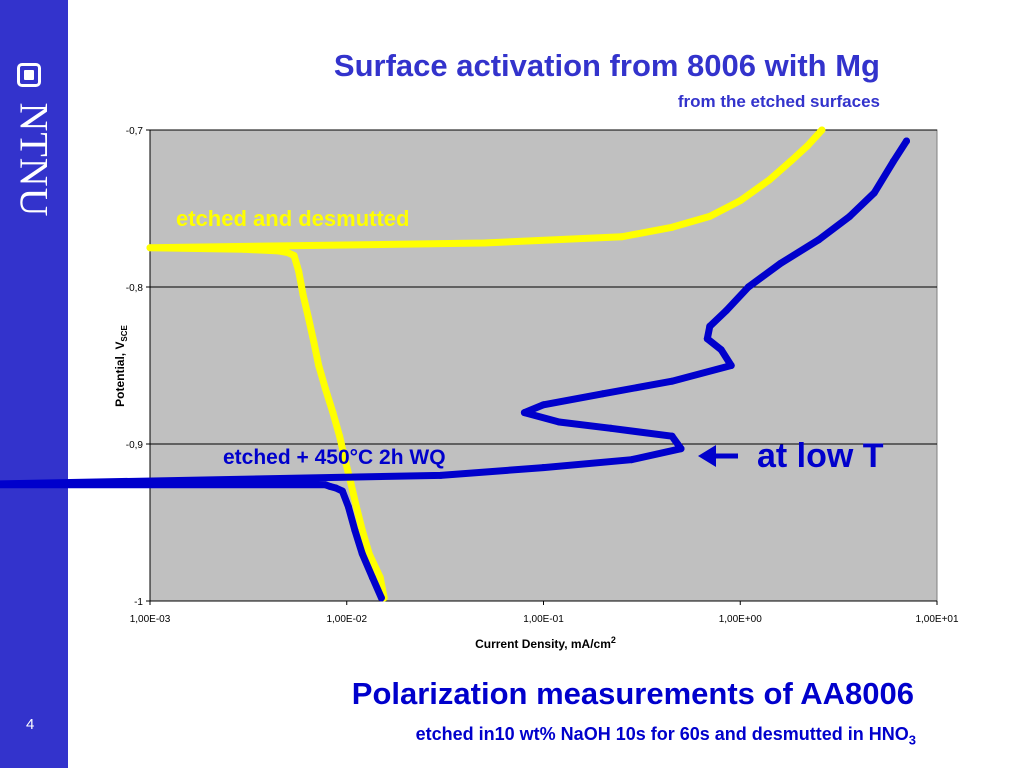 The width and height of the screenshot is (1024, 768). I want to click on footer-subtitle-subscript: 3, so click(912, 740).